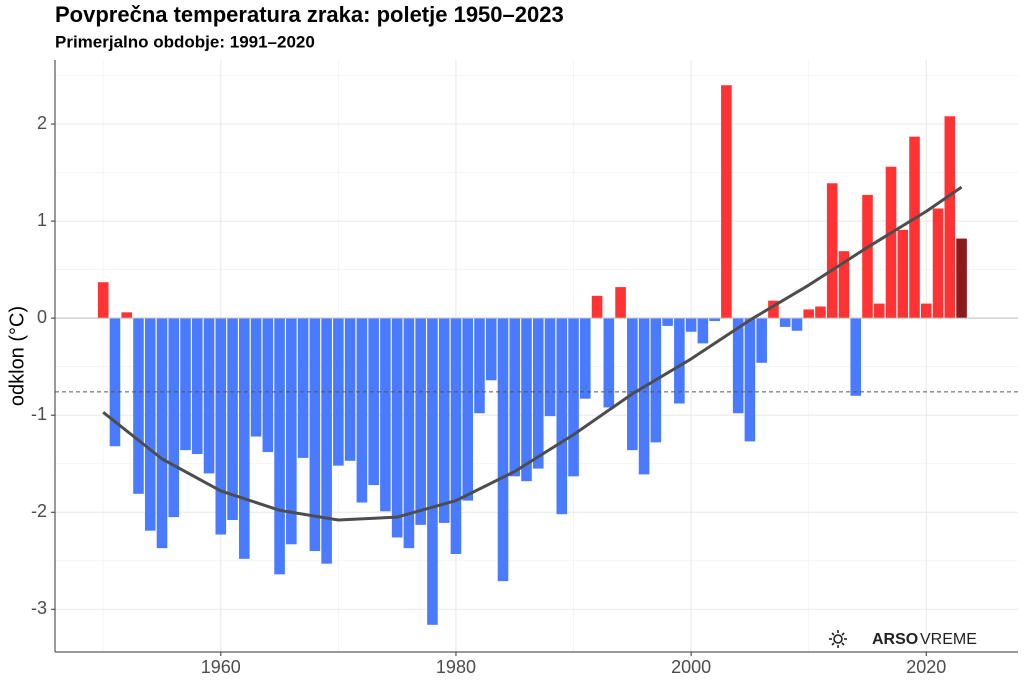 This screenshot has width=1024, height=688. I want to click on y-tick-label: -2, so click(39, 511).